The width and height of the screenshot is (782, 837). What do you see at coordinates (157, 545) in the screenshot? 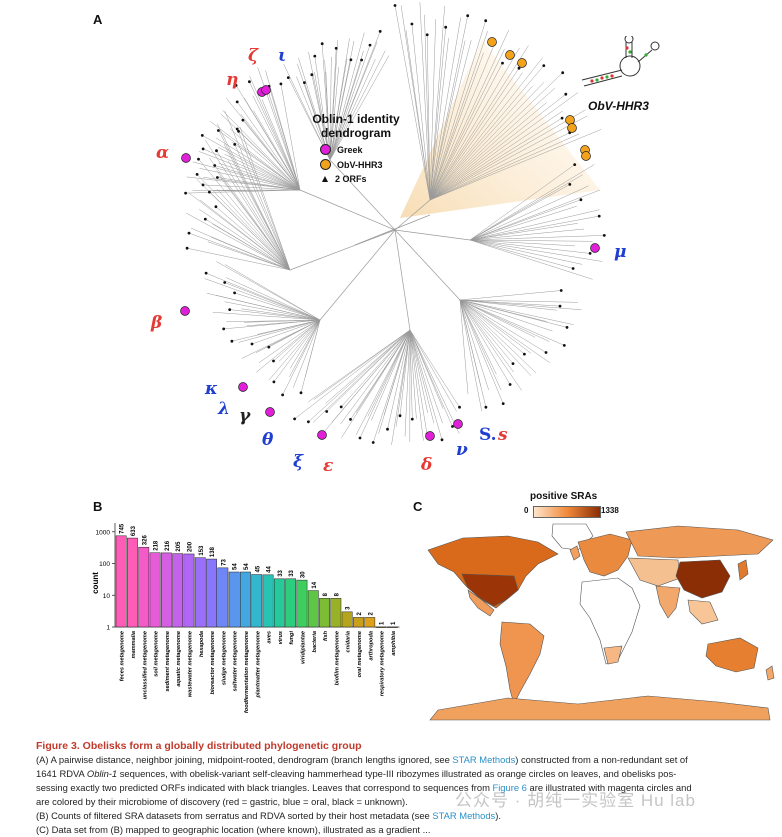
I see `value-label: 218` at bounding box center [157, 545].